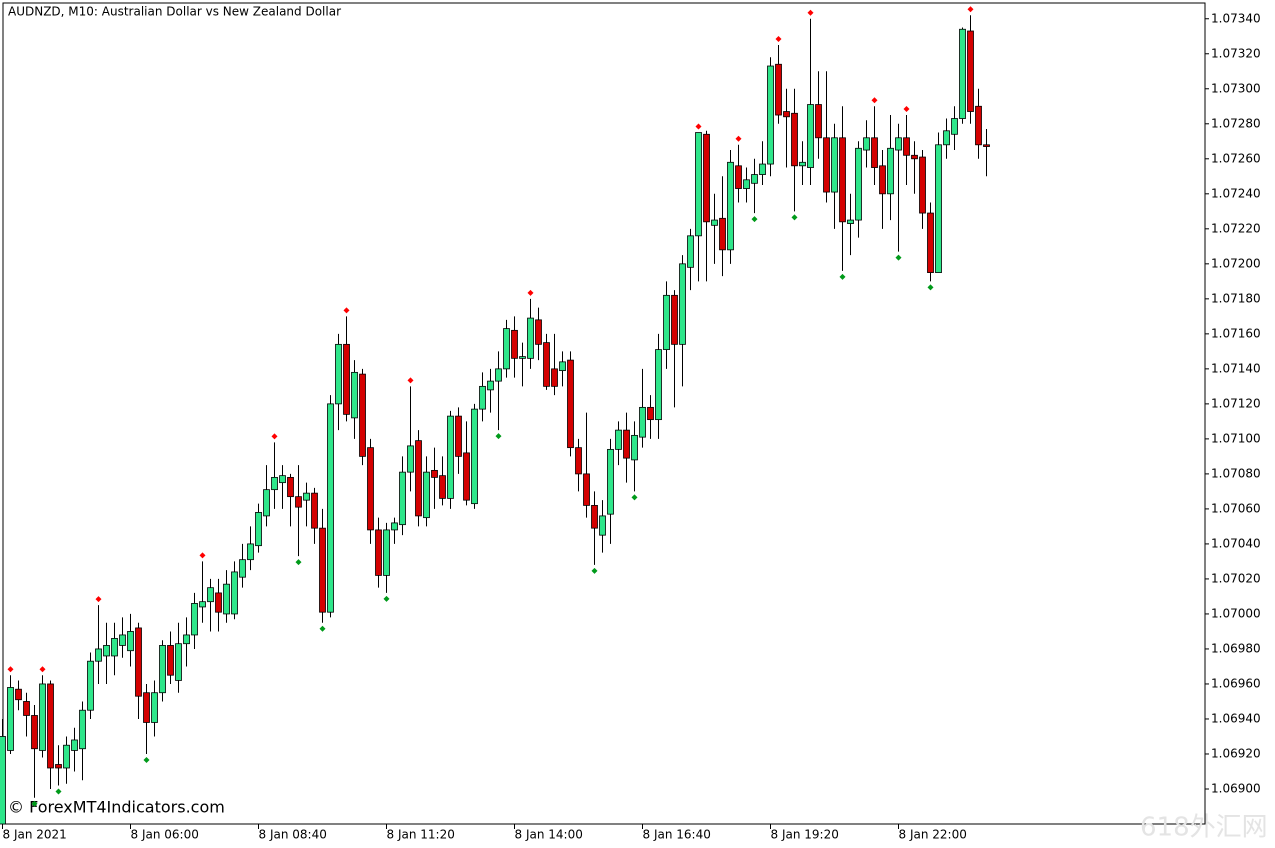 This screenshot has height=848, width=1275. What do you see at coordinates (421, 835) in the screenshot?
I see `x-tick-label: 8 Jan 11:20` at bounding box center [421, 835].